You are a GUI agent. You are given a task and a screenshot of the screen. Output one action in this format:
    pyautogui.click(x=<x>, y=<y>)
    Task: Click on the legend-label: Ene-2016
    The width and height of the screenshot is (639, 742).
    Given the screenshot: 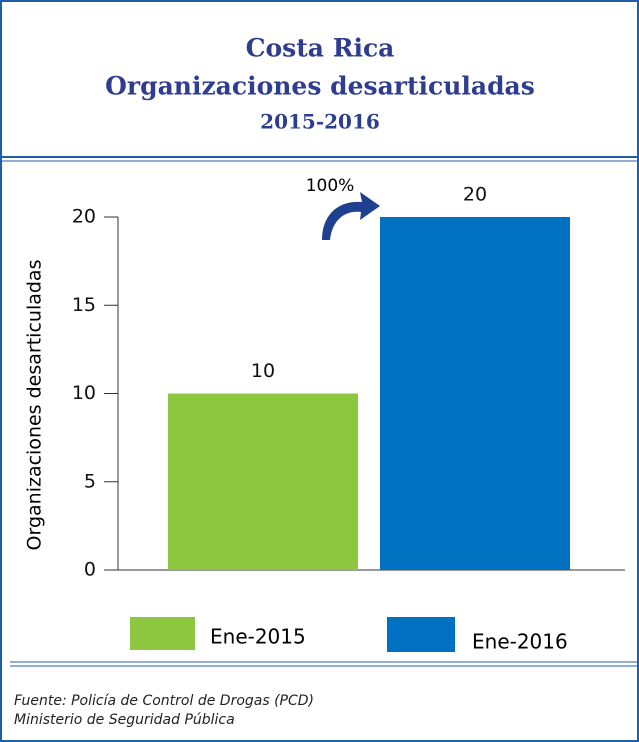 What is the action you would take?
    pyautogui.click(x=520, y=642)
    